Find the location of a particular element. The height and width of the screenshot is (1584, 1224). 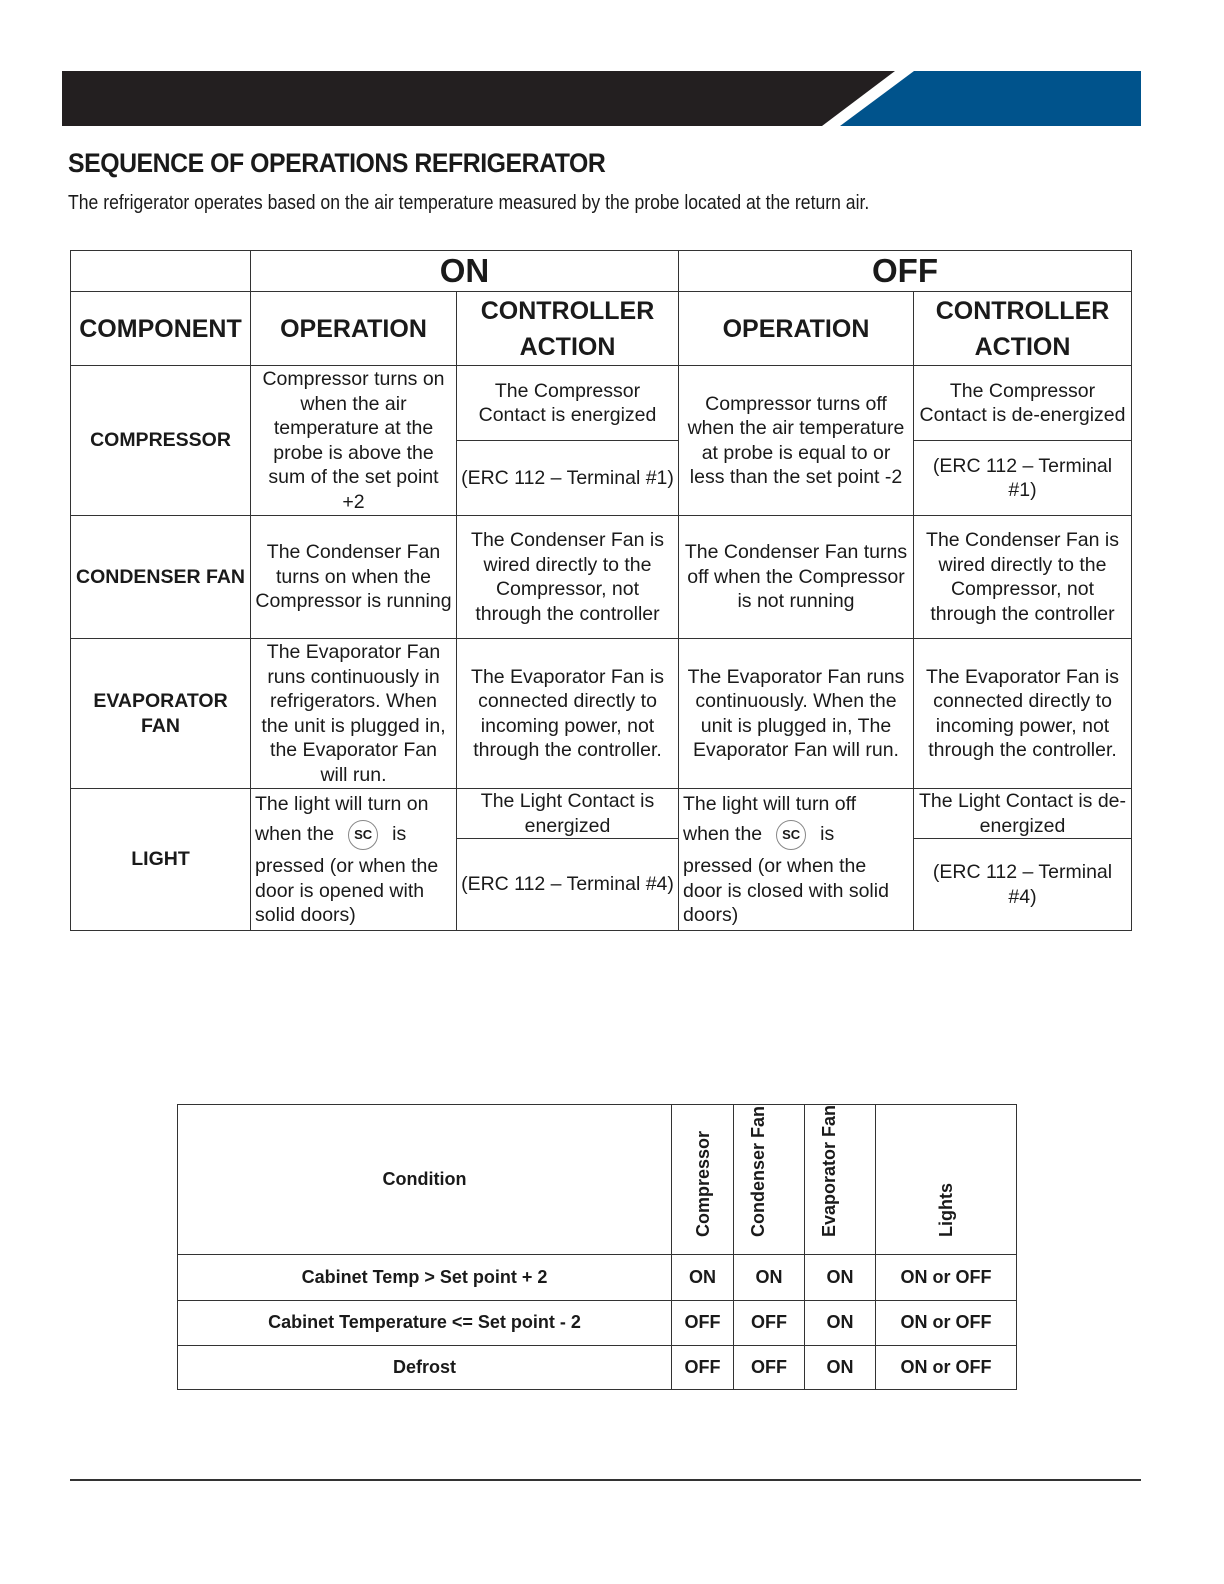

banner-dark is located at coordinates (478, 98).